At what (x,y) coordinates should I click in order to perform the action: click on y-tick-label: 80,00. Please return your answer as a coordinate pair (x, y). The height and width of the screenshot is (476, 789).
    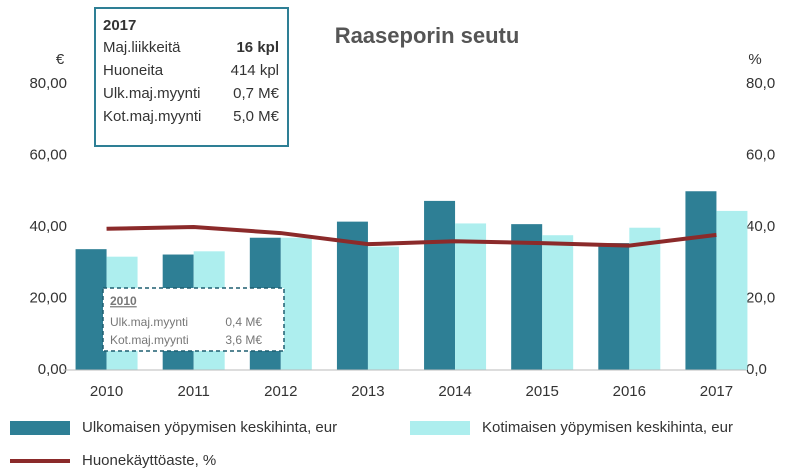
    Looking at the image, I should click on (48, 83).